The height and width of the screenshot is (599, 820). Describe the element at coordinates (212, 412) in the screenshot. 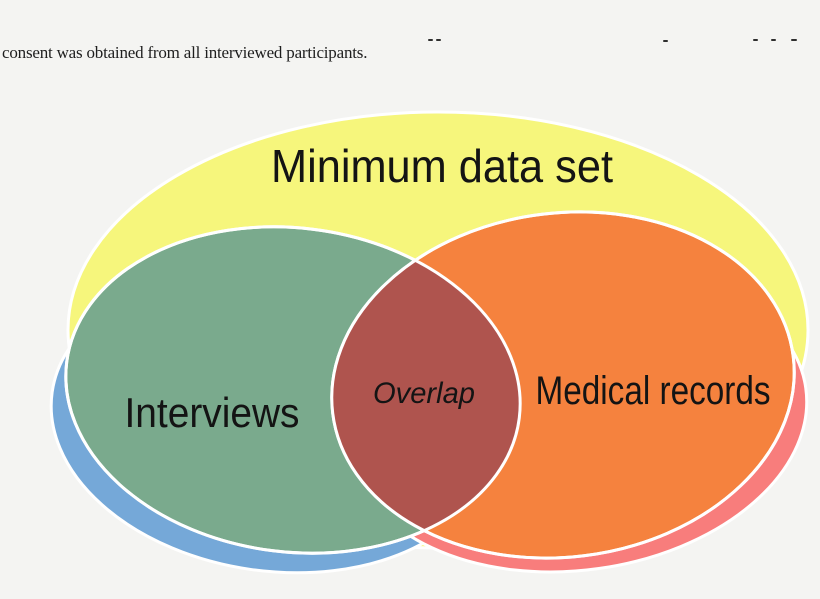

I see `interviews-label: Interviews` at that location.